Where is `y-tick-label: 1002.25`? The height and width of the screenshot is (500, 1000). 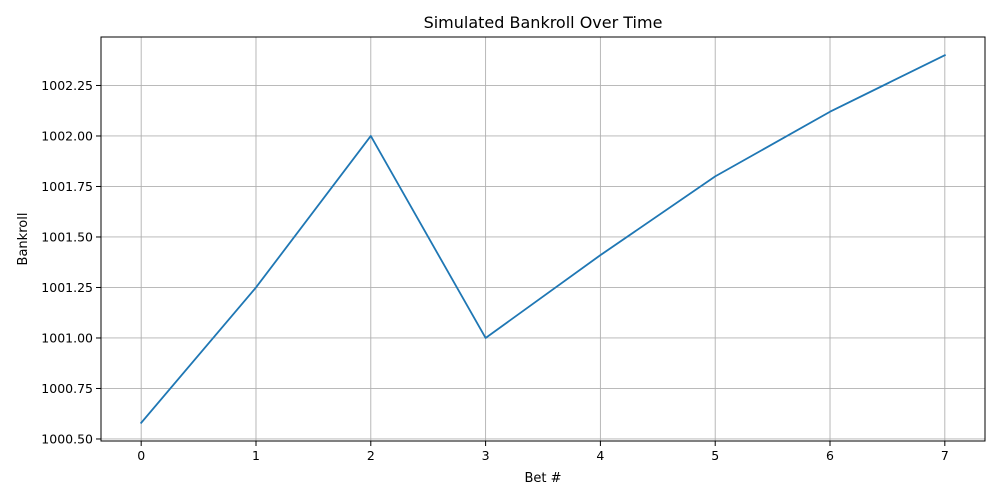
y-tick-label: 1002.25 is located at coordinates (67, 85).